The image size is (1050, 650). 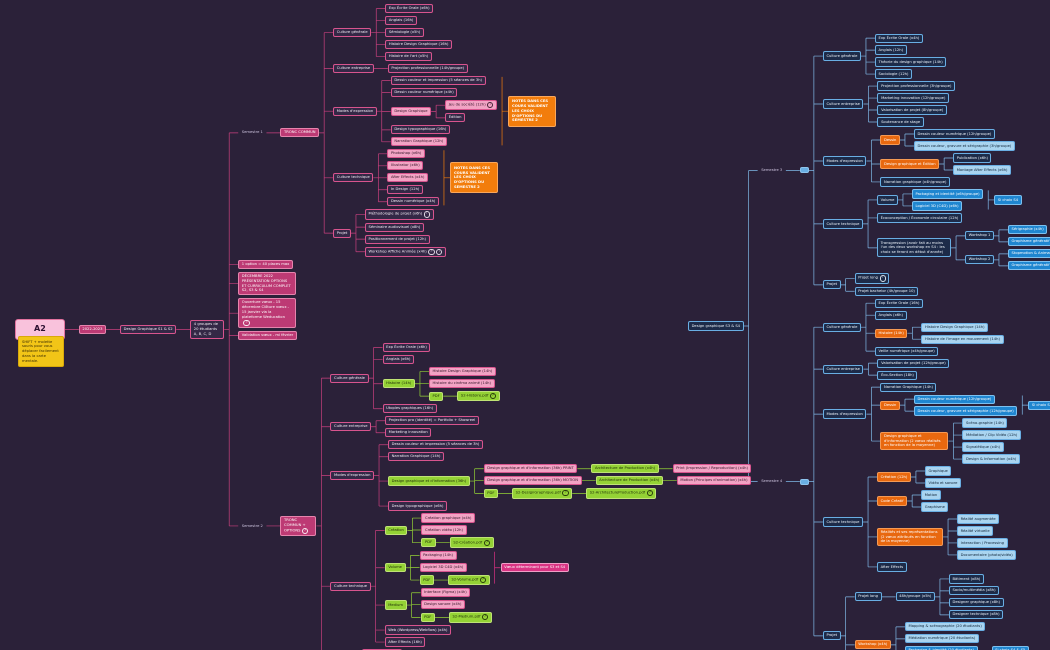 What do you see at coordinates (396, 530) in the screenshot?
I see `node-cr-ation: Création` at bounding box center [396, 530].